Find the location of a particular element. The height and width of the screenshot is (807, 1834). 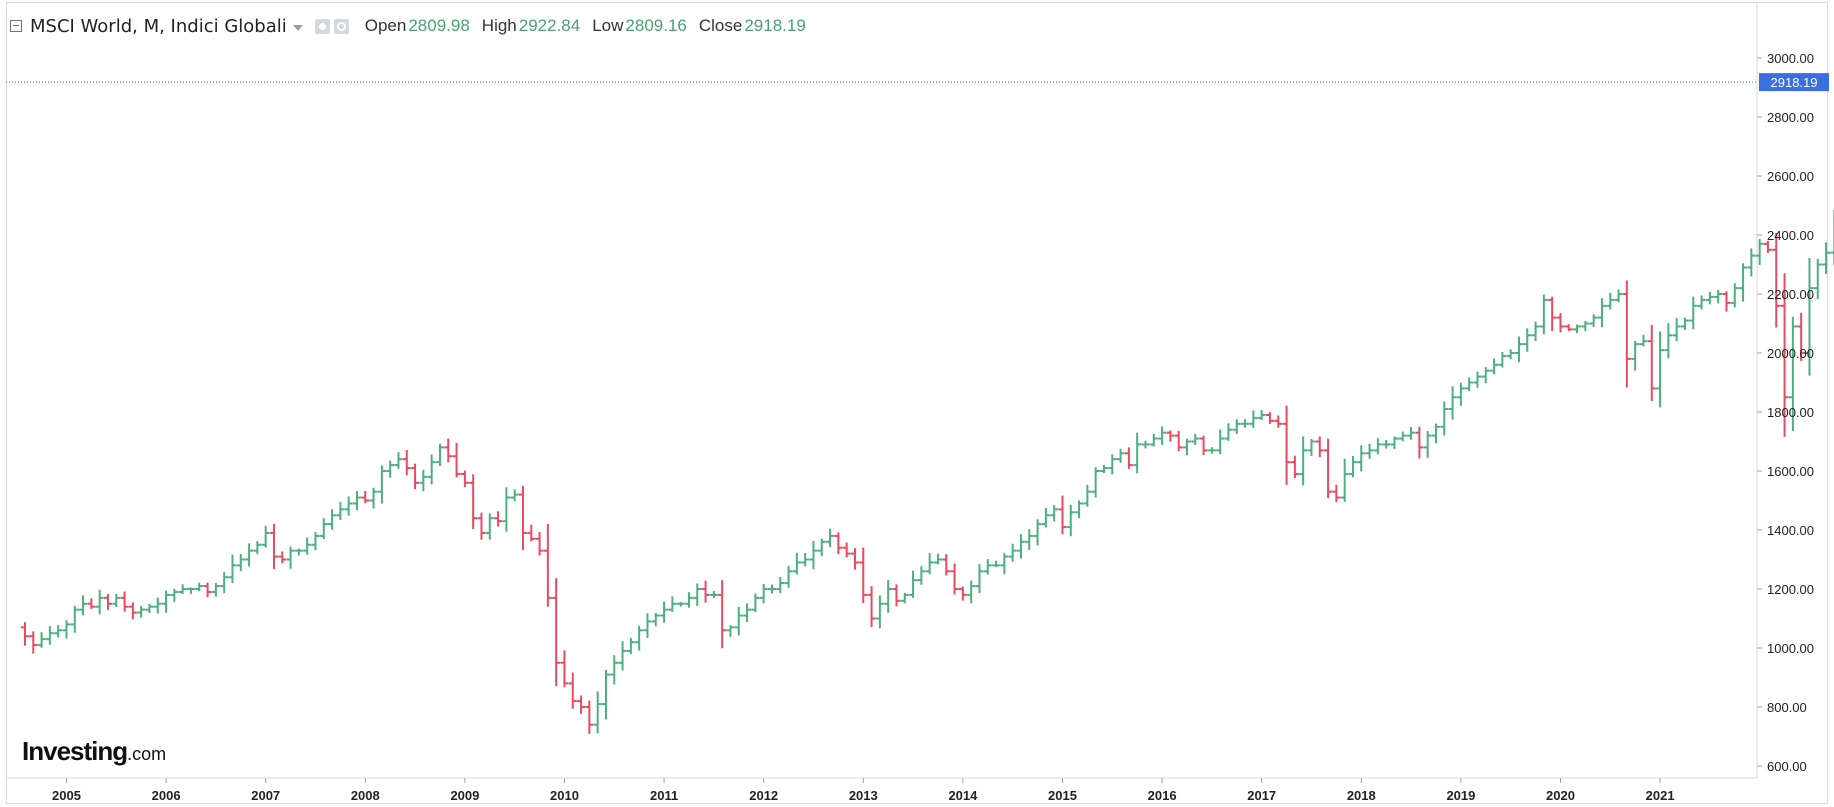

collapse-icon is located at coordinates (16, 26).